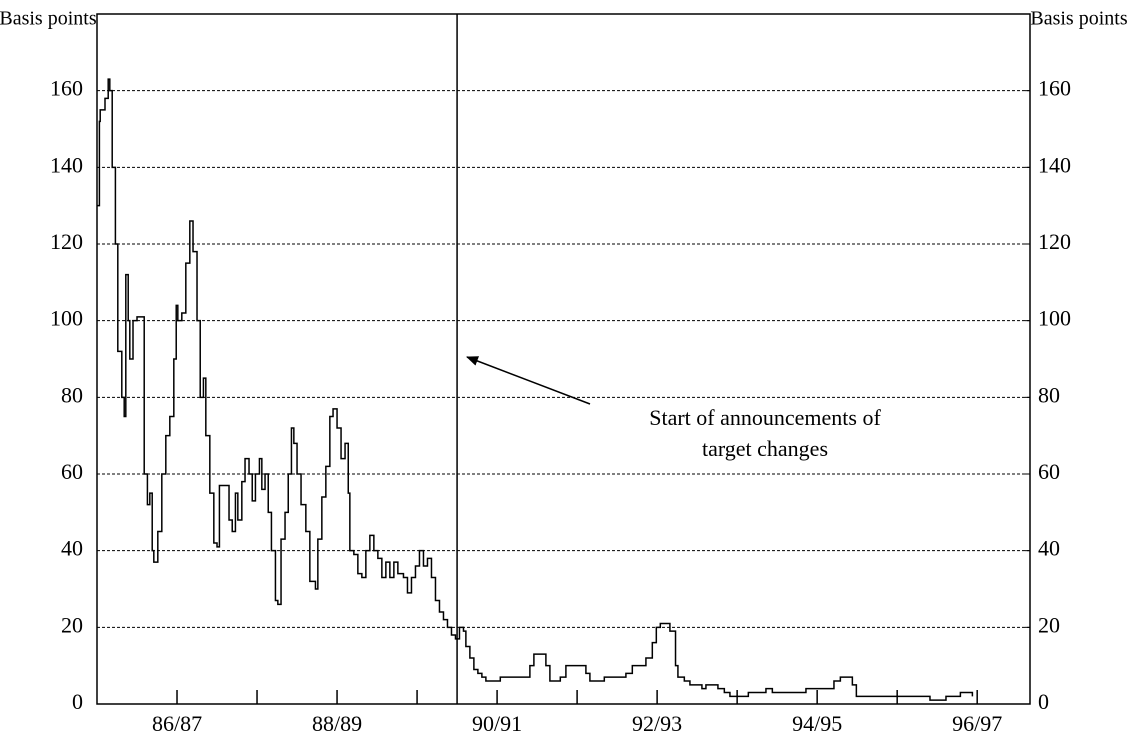  I want to click on annotation: target changes, so click(765, 448).